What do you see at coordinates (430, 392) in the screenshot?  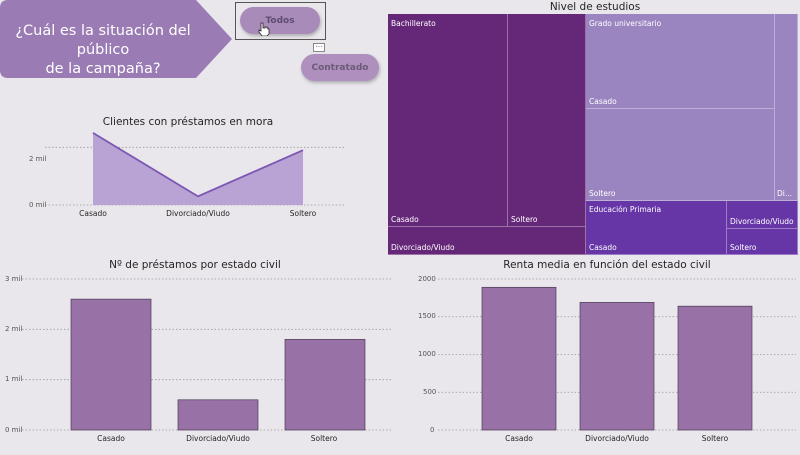 I see `renta-y-tick: 500` at bounding box center [430, 392].